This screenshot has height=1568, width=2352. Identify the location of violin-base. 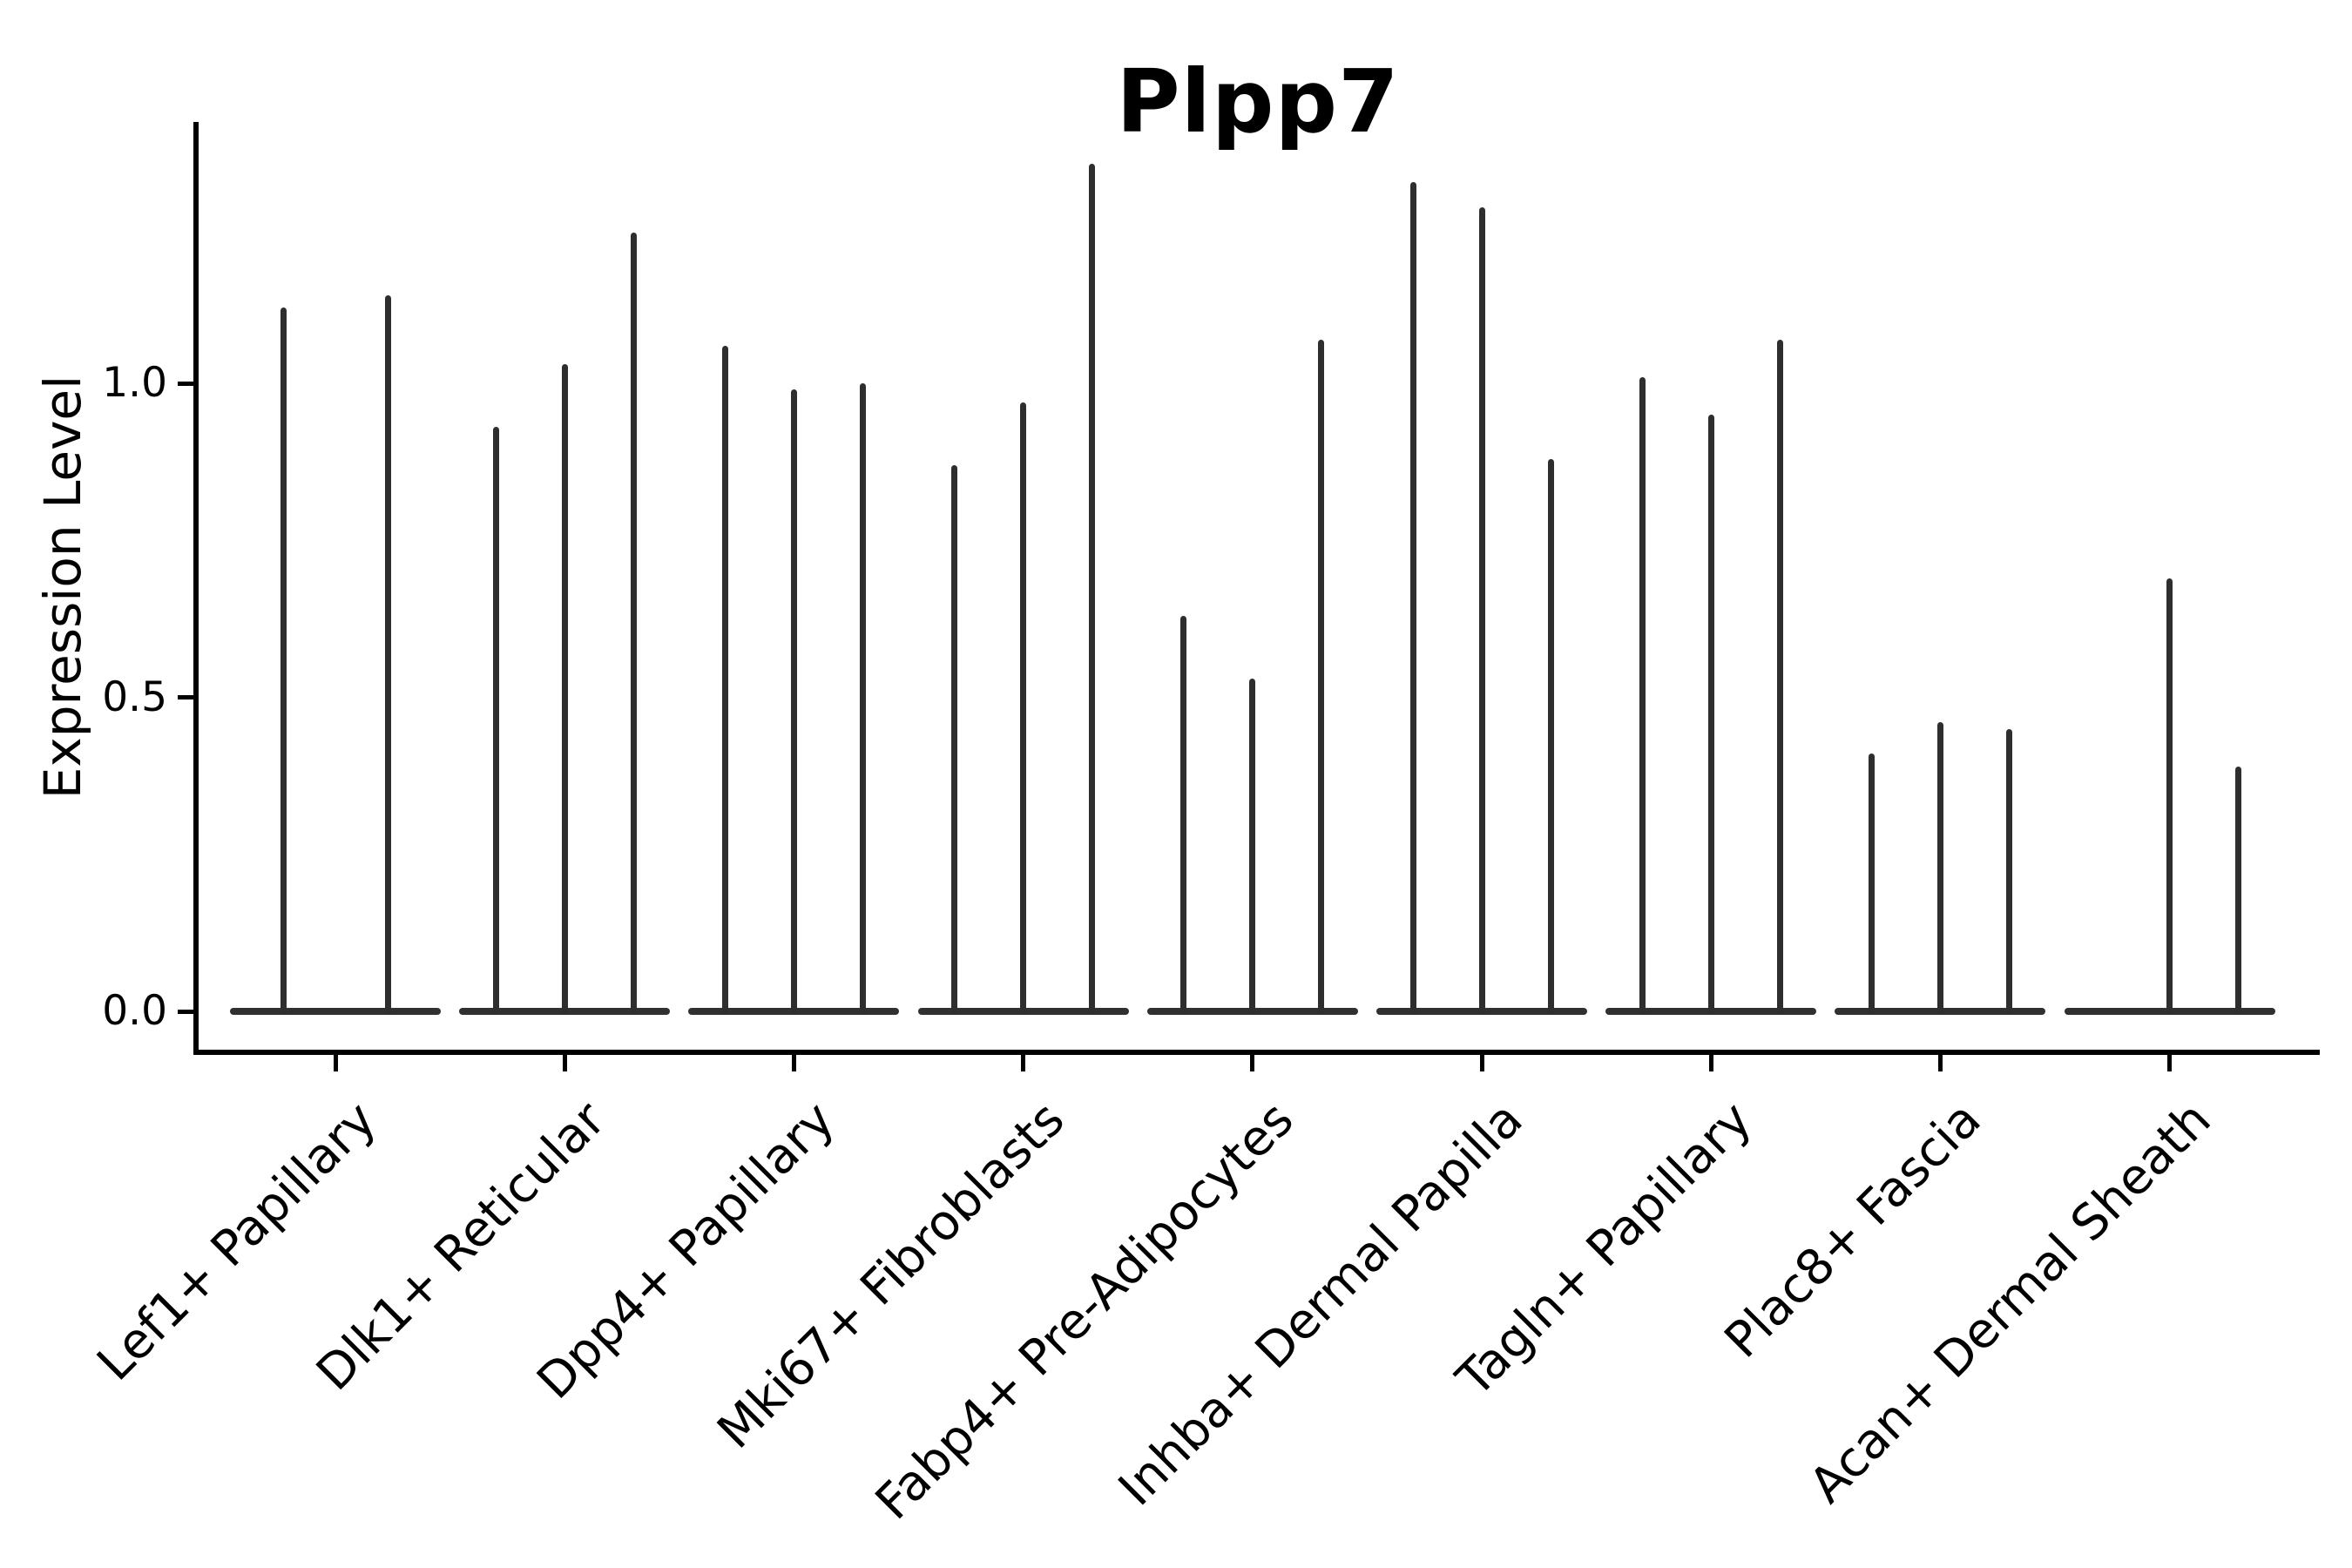
(335, 1012).